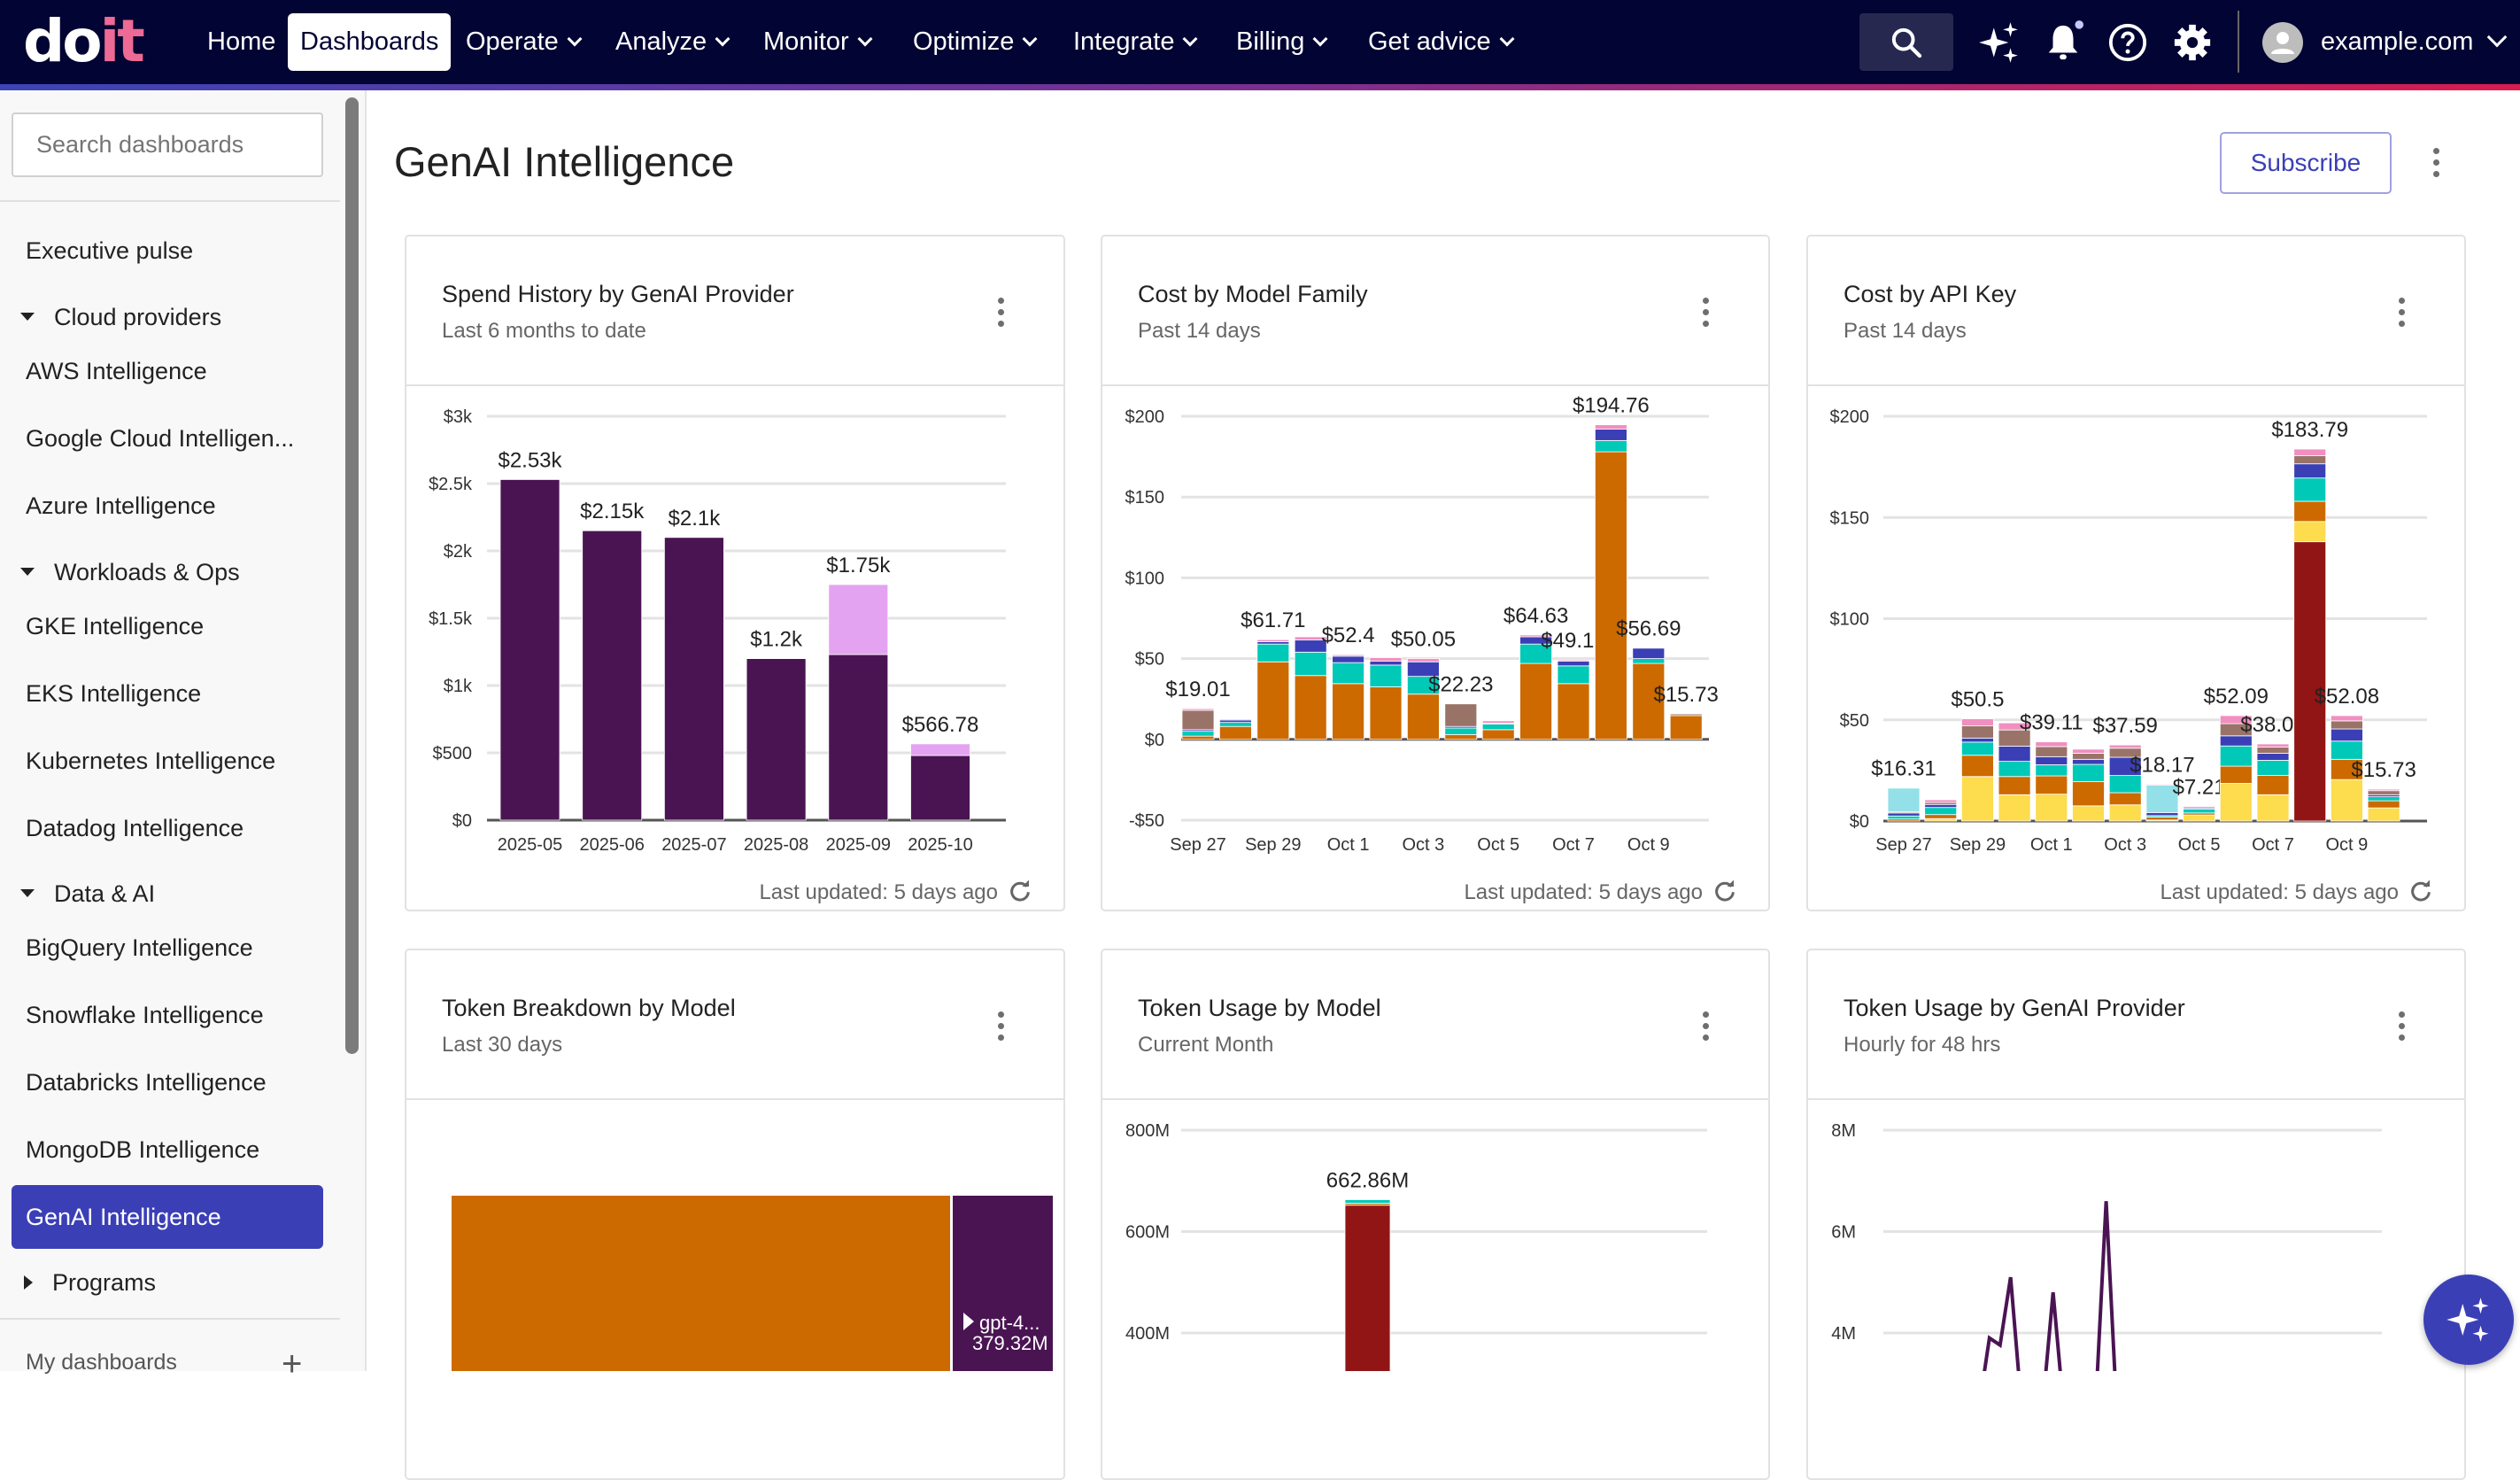 Image resolution: width=2520 pixels, height=1480 pixels. What do you see at coordinates (974, 42) in the screenshot?
I see `nav-optimize: Optimize` at bounding box center [974, 42].